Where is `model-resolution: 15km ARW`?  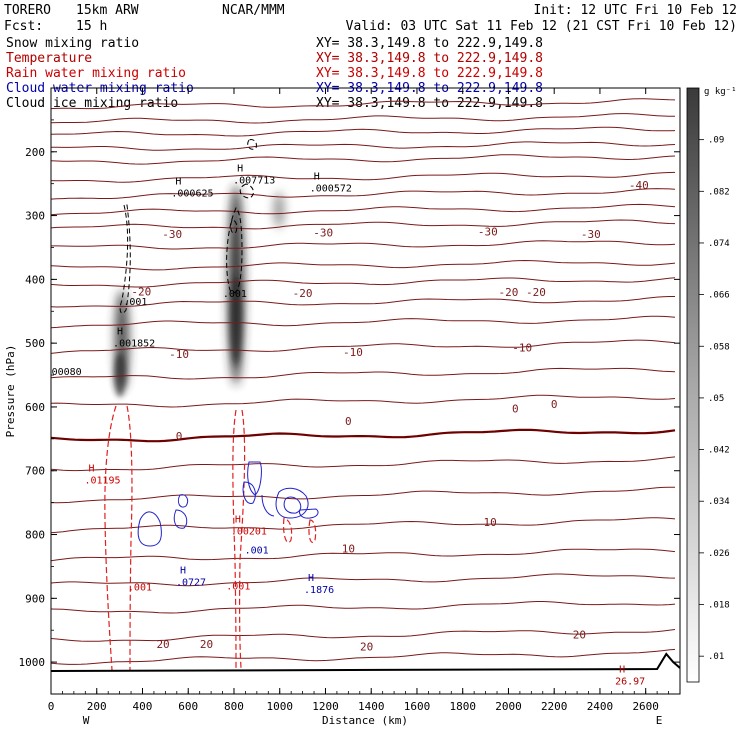 model-resolution: 15km ARW is located at coordinates (107, 10).